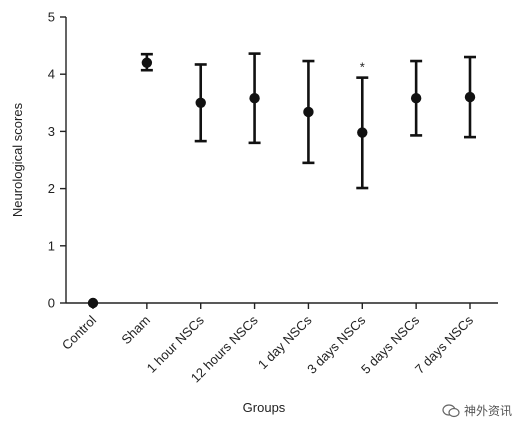 This screenshot has width=520, height=425. What do you see at coordinates (444, 344) in the screenshot?
I see `x-tick-label: 7 days NSCs` at bounding box center [444, 344].